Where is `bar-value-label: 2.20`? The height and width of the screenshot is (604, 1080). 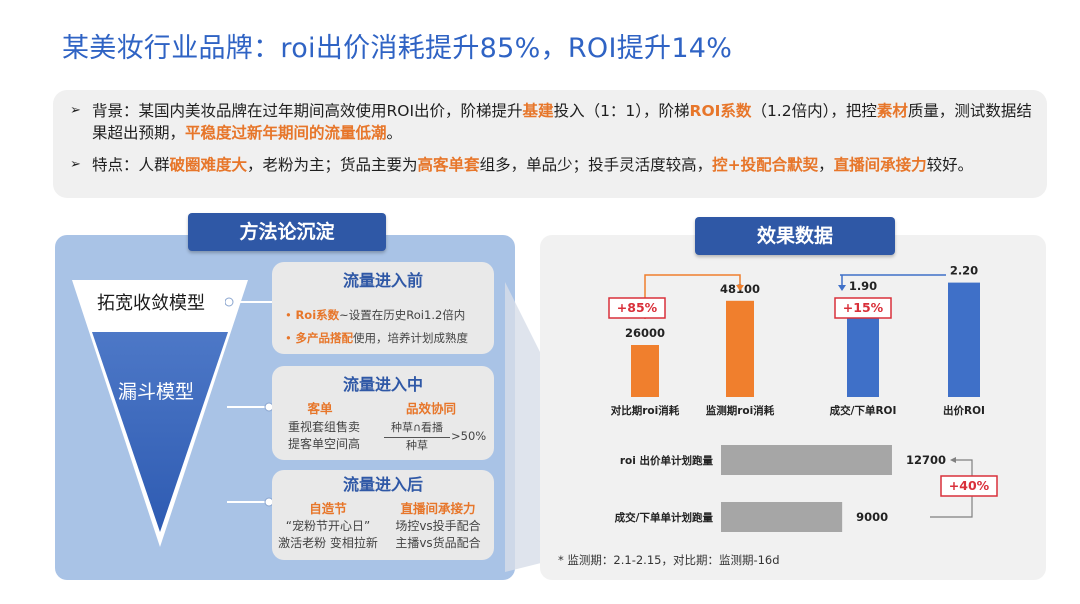 bar-value-label: 2.20 is located at coordinates (964, 271).